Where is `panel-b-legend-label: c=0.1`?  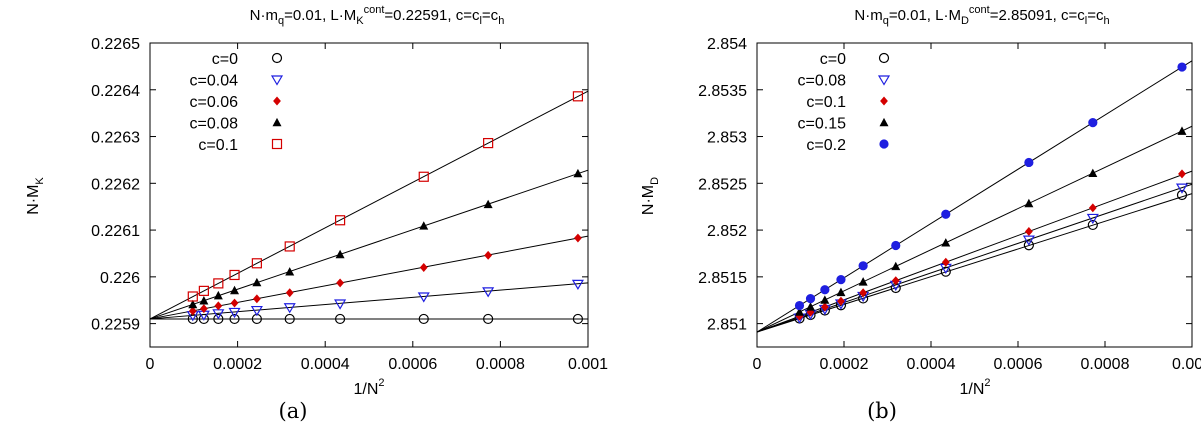
panel-b-legend-label: c=0.1 is located at coordinates (826, 102).